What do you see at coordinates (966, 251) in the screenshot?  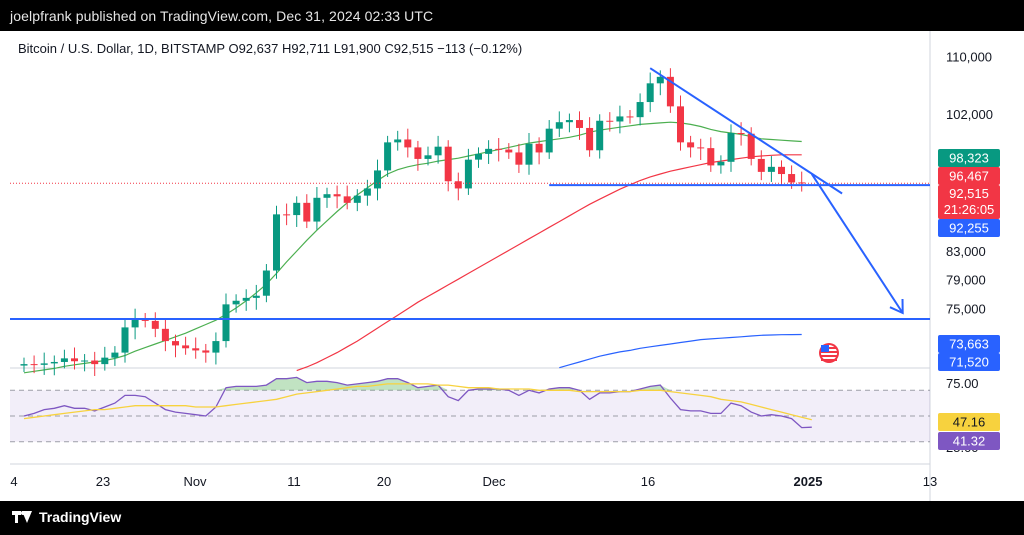 I see `price-tick-label: 83,000` at bounding box center [966, 251].